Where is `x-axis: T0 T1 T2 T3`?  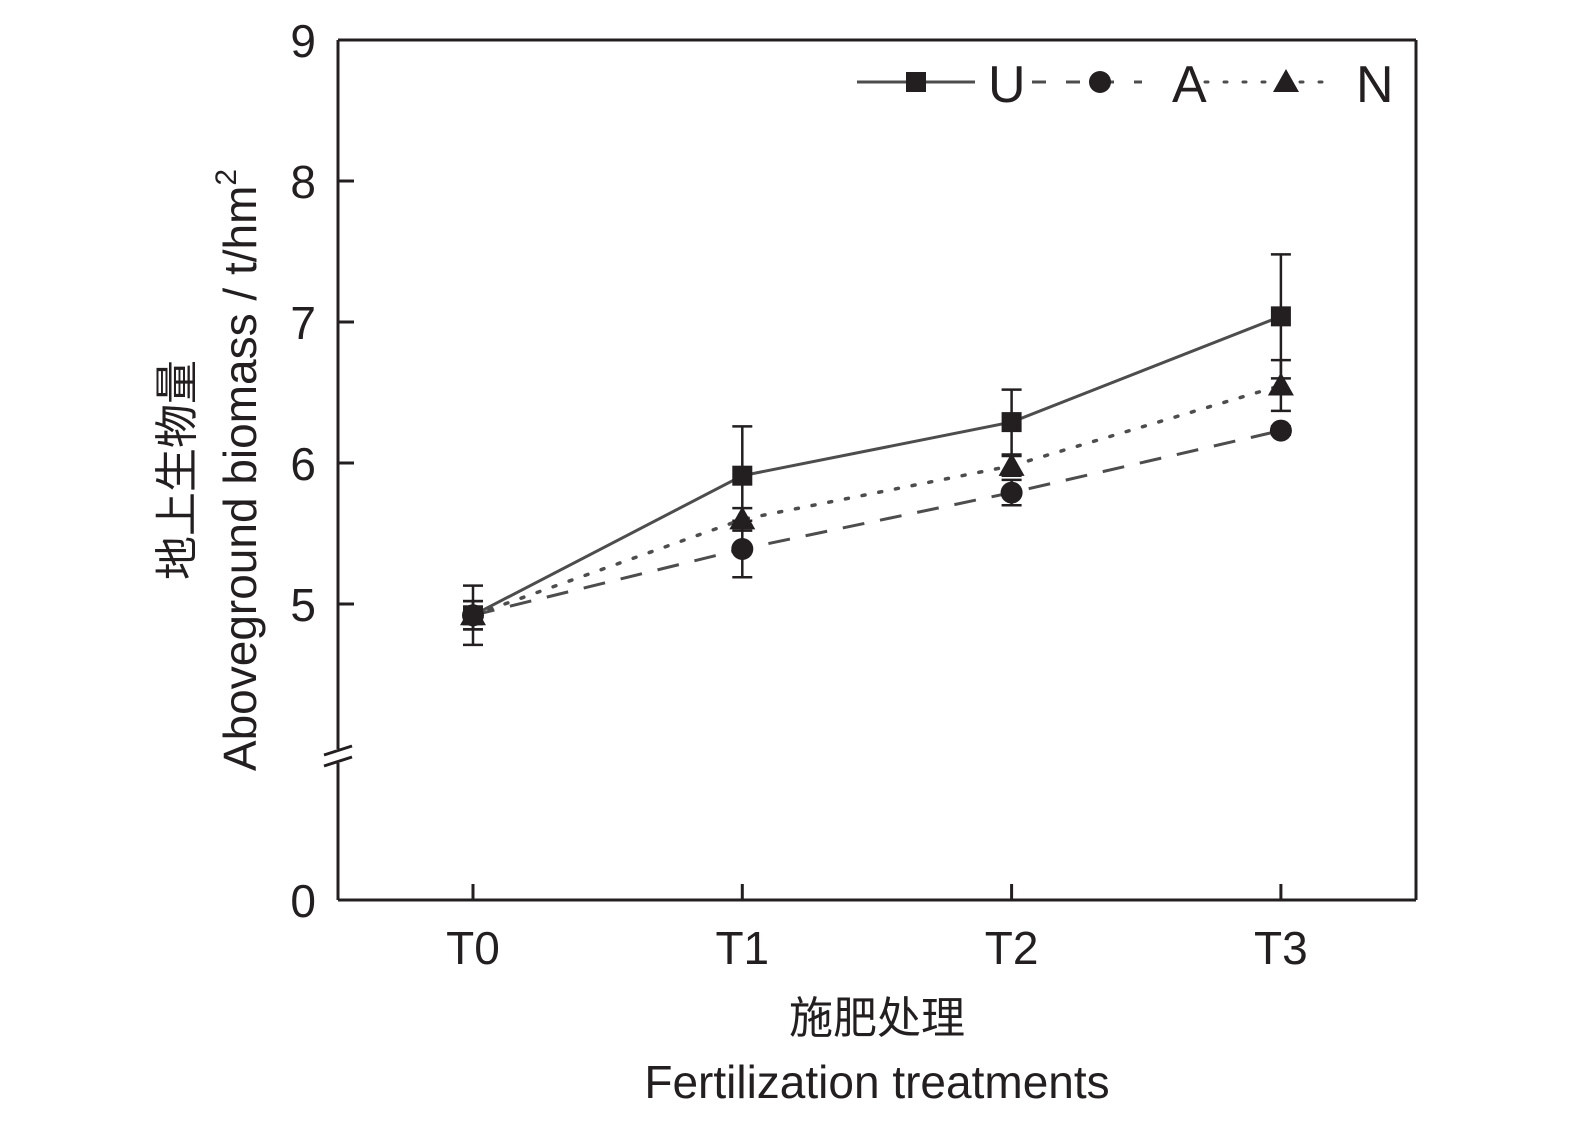
x-axis: T0 T1 T2 T3 is located at coordinates (877, 929).